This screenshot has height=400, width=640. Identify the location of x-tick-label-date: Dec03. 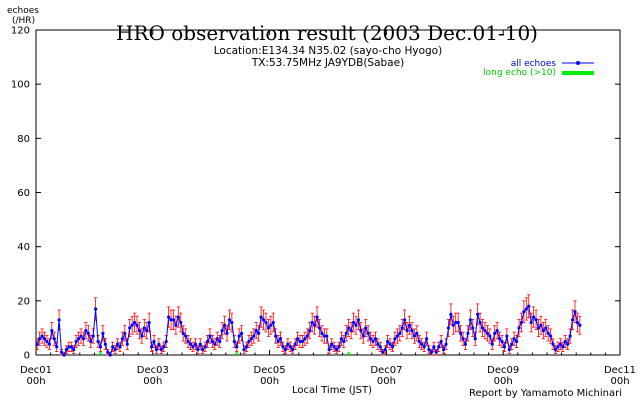
(153, 370).